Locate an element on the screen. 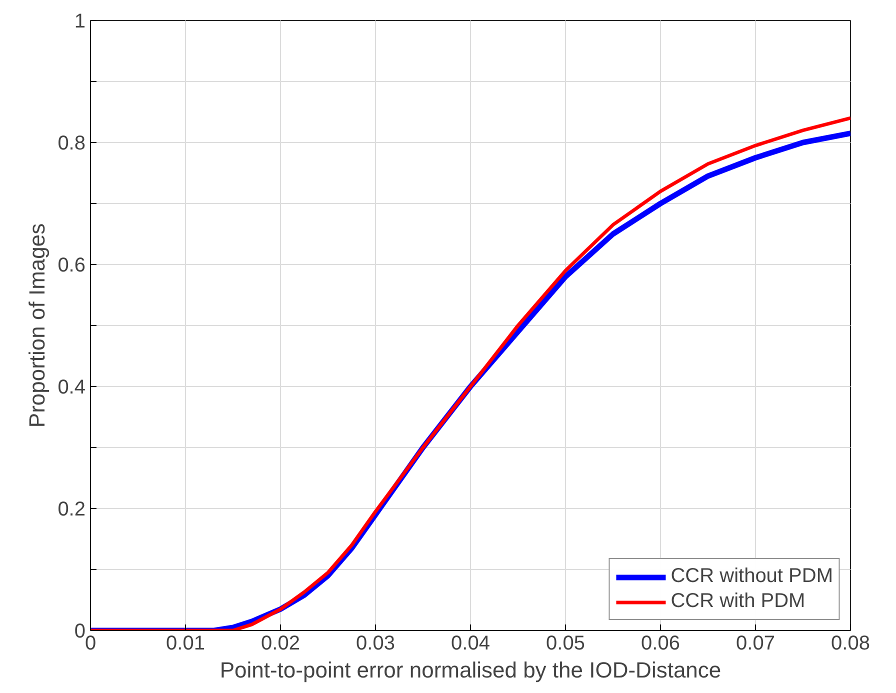 The width and height of the screenshot is (896, 693). x-tick-label: 0.07 is located at coordinates (755, 643).